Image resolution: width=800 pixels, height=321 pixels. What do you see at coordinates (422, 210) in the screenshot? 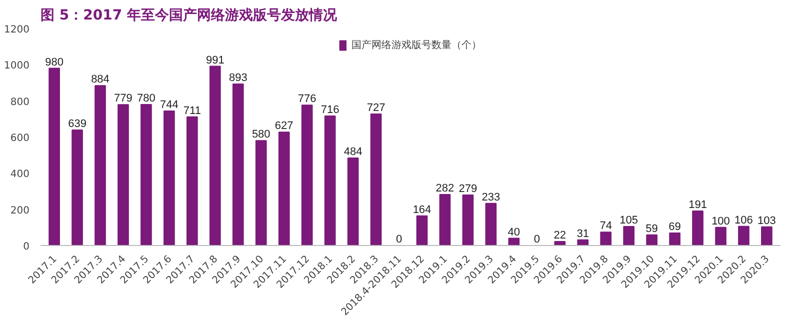
I see `data-label: 164` at bounding box center [422, 210].